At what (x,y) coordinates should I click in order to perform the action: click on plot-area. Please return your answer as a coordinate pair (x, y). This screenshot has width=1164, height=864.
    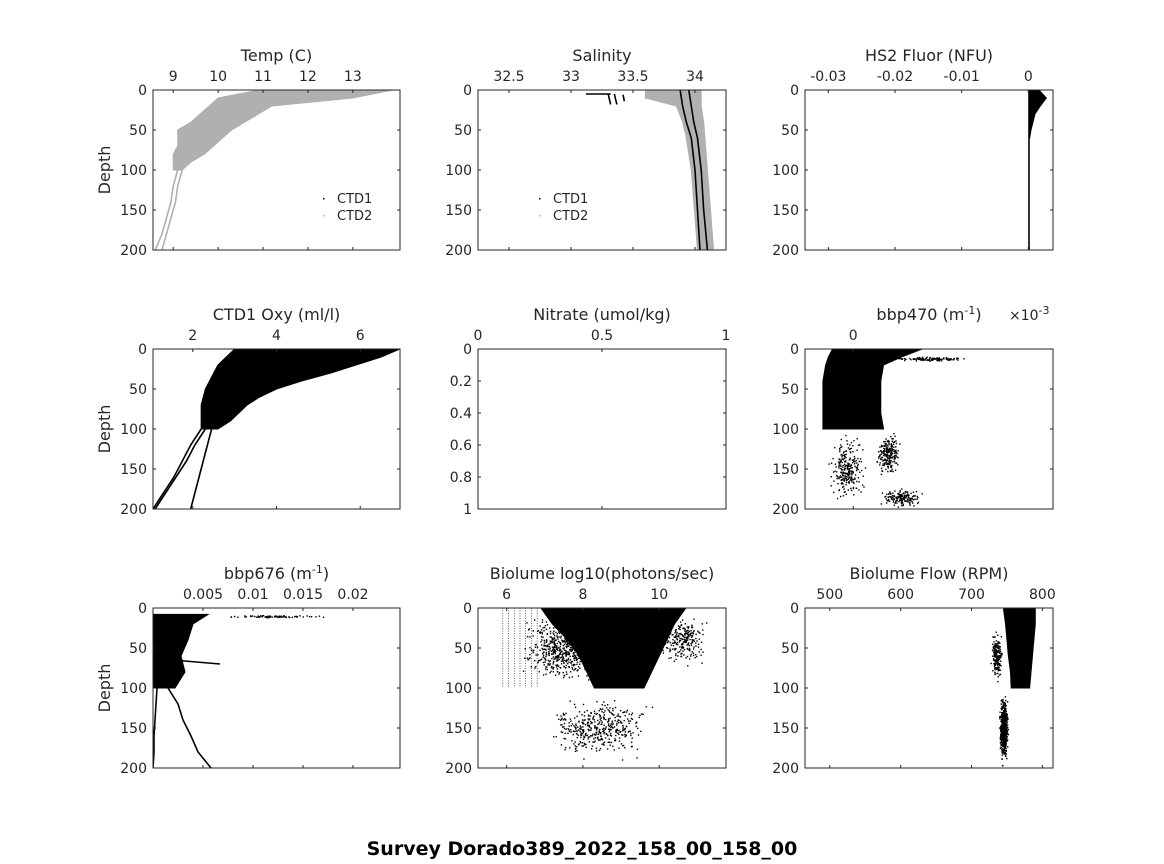
    Looking at the image, I should click on (239, 690).